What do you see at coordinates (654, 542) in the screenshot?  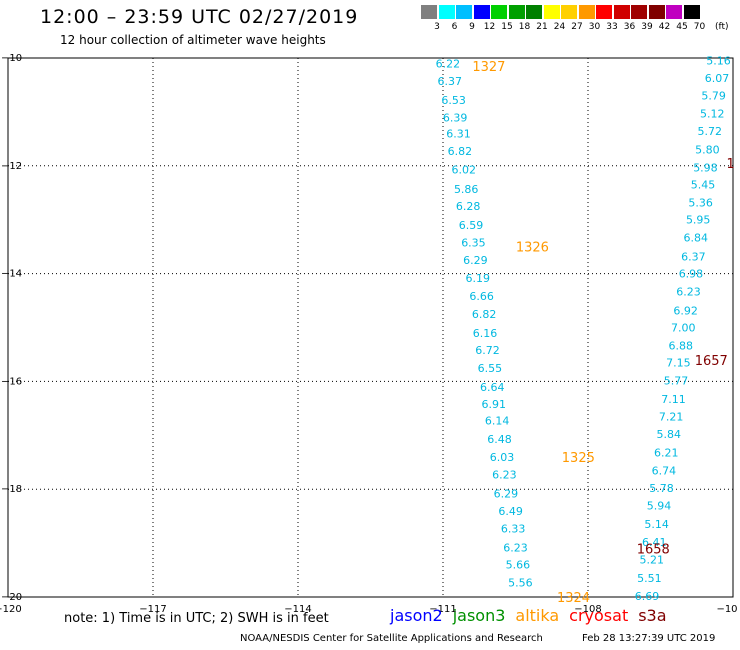 I see `wave-height-value: 6.41` at bounding box center [654, 542].